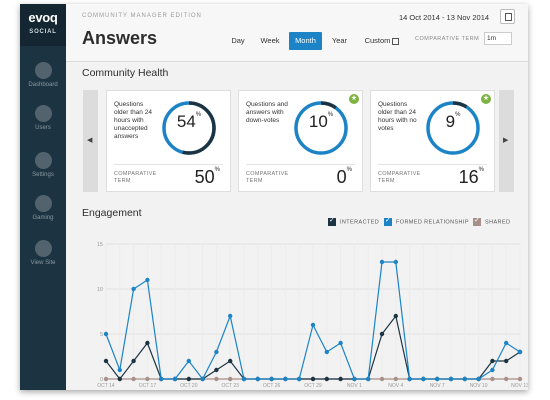  Describe the element at coordinates (43, 118) in the screenshot. I see `sidebar-item-users: Users` at that location.